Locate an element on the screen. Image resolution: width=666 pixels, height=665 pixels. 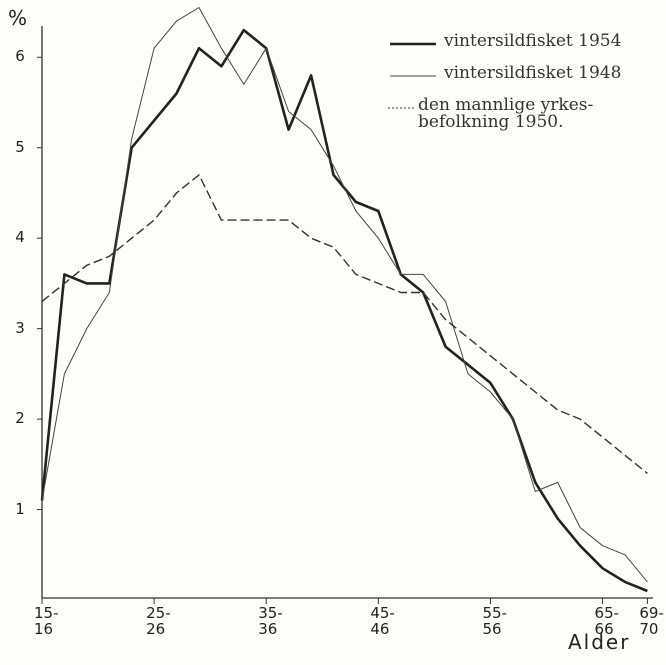
legend-label: vintersildfisket 1954 is located at coordinates (533, 41).